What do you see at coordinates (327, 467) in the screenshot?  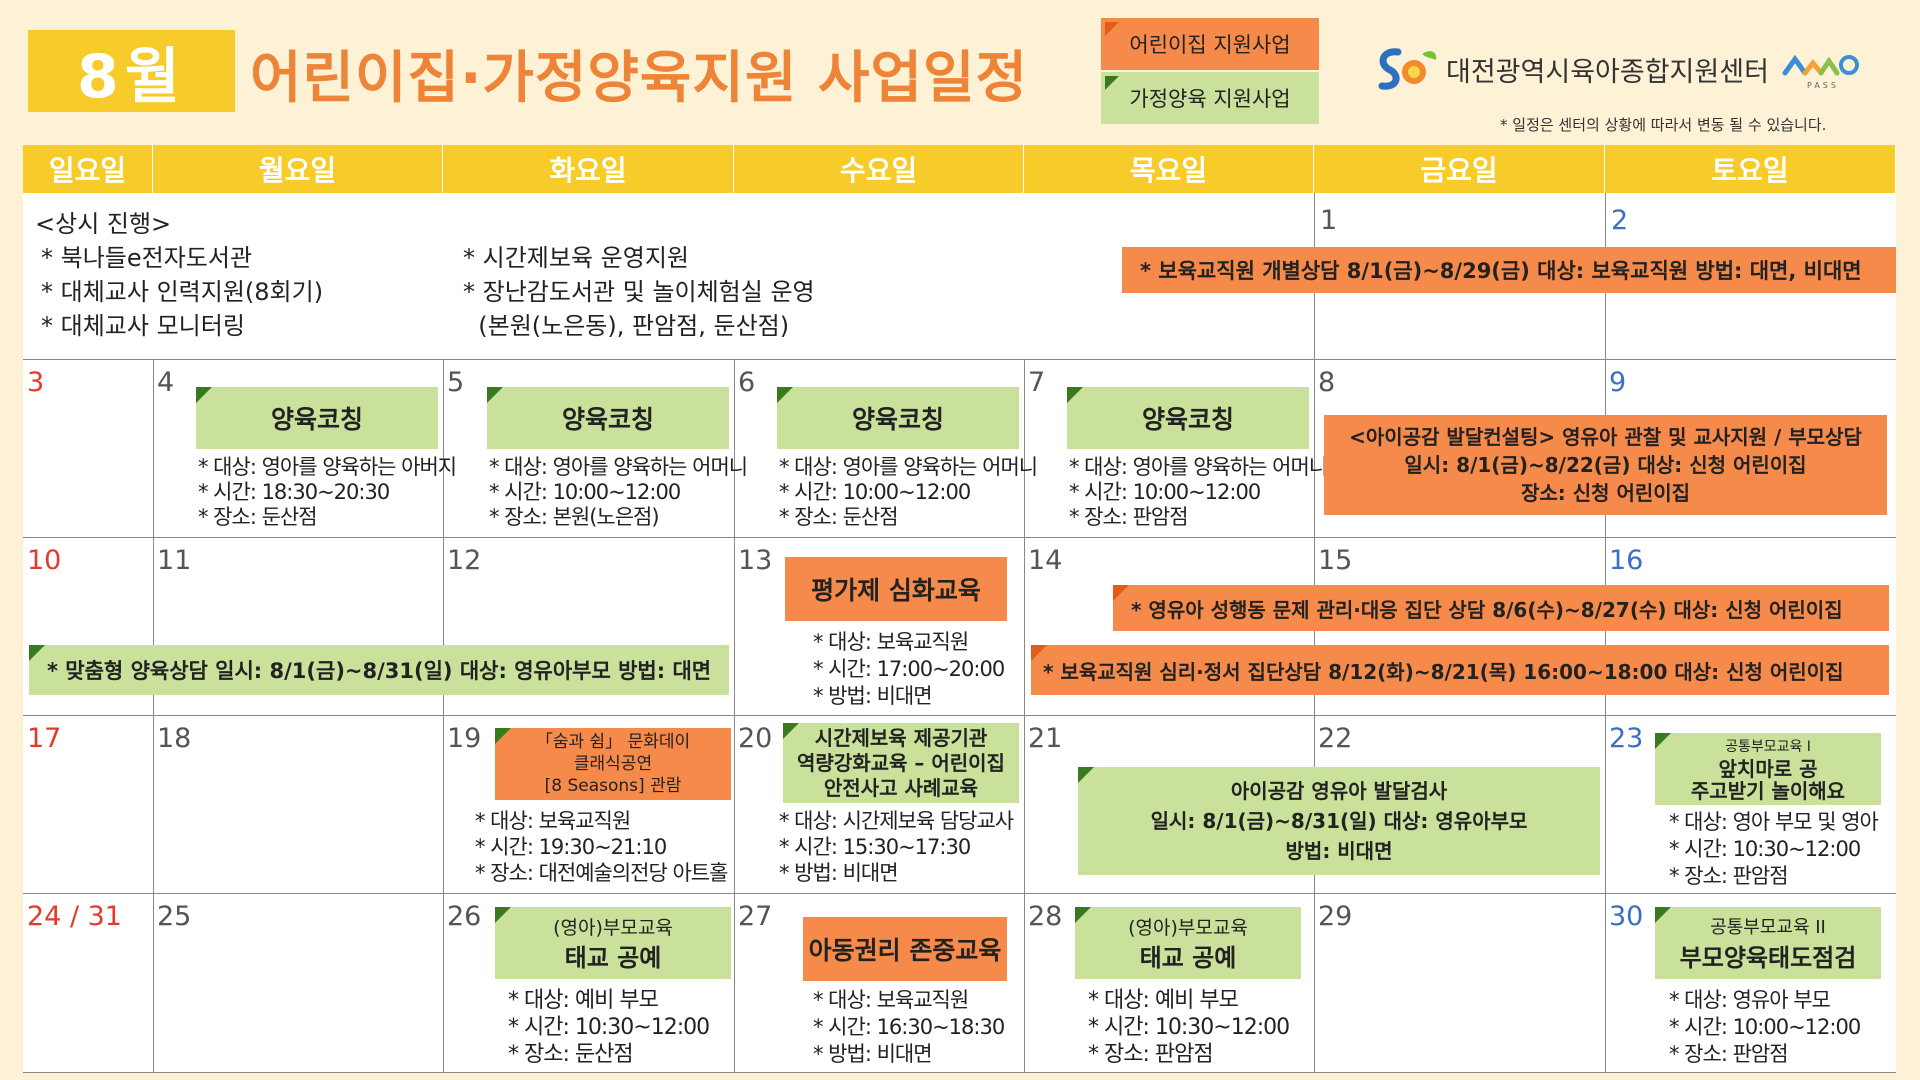 I see `detail-line: * 대상: 영아를 양육하는 아버지` at bounding box center [327, 467].